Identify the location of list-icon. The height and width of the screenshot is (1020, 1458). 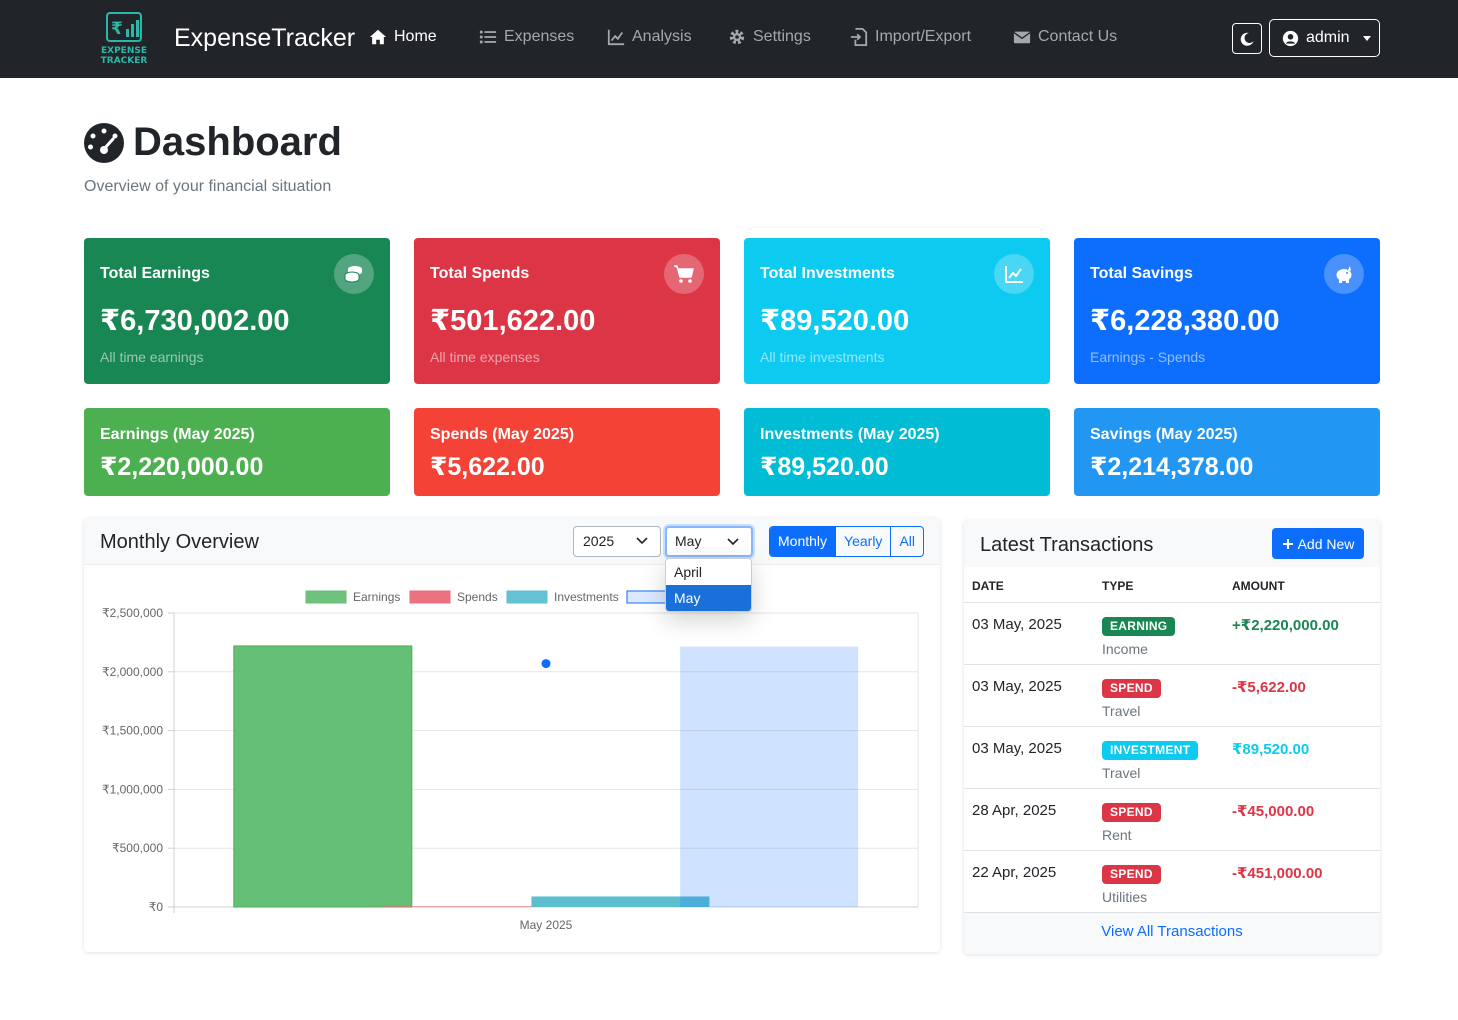
(488, 37).